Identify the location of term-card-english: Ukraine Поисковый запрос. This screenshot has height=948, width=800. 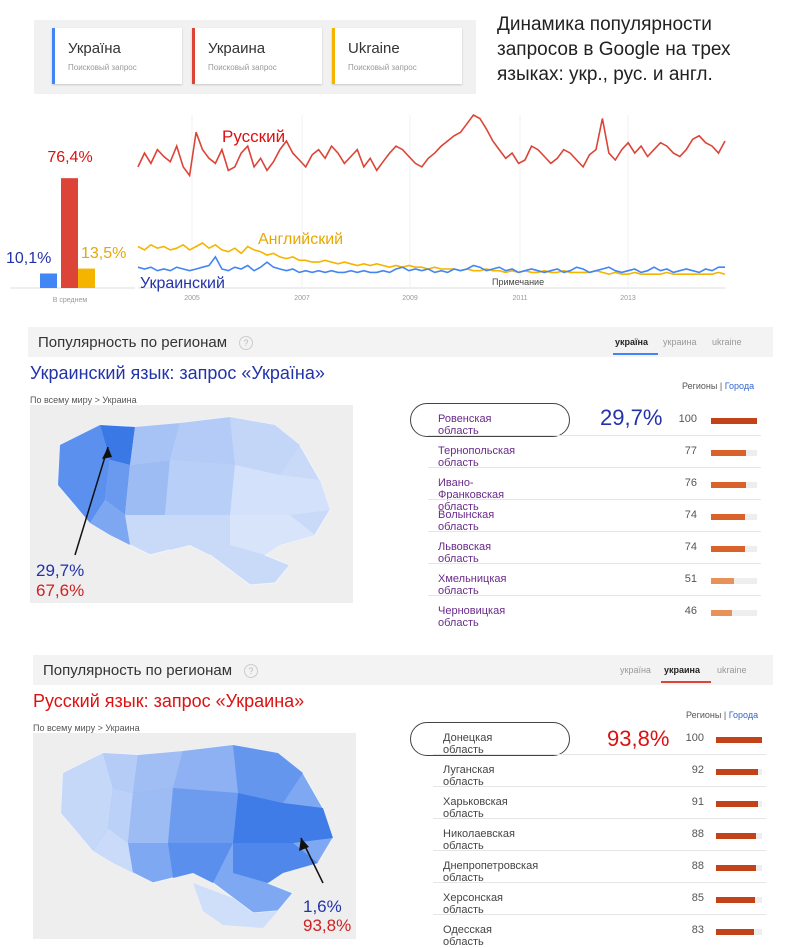
(397, 56).